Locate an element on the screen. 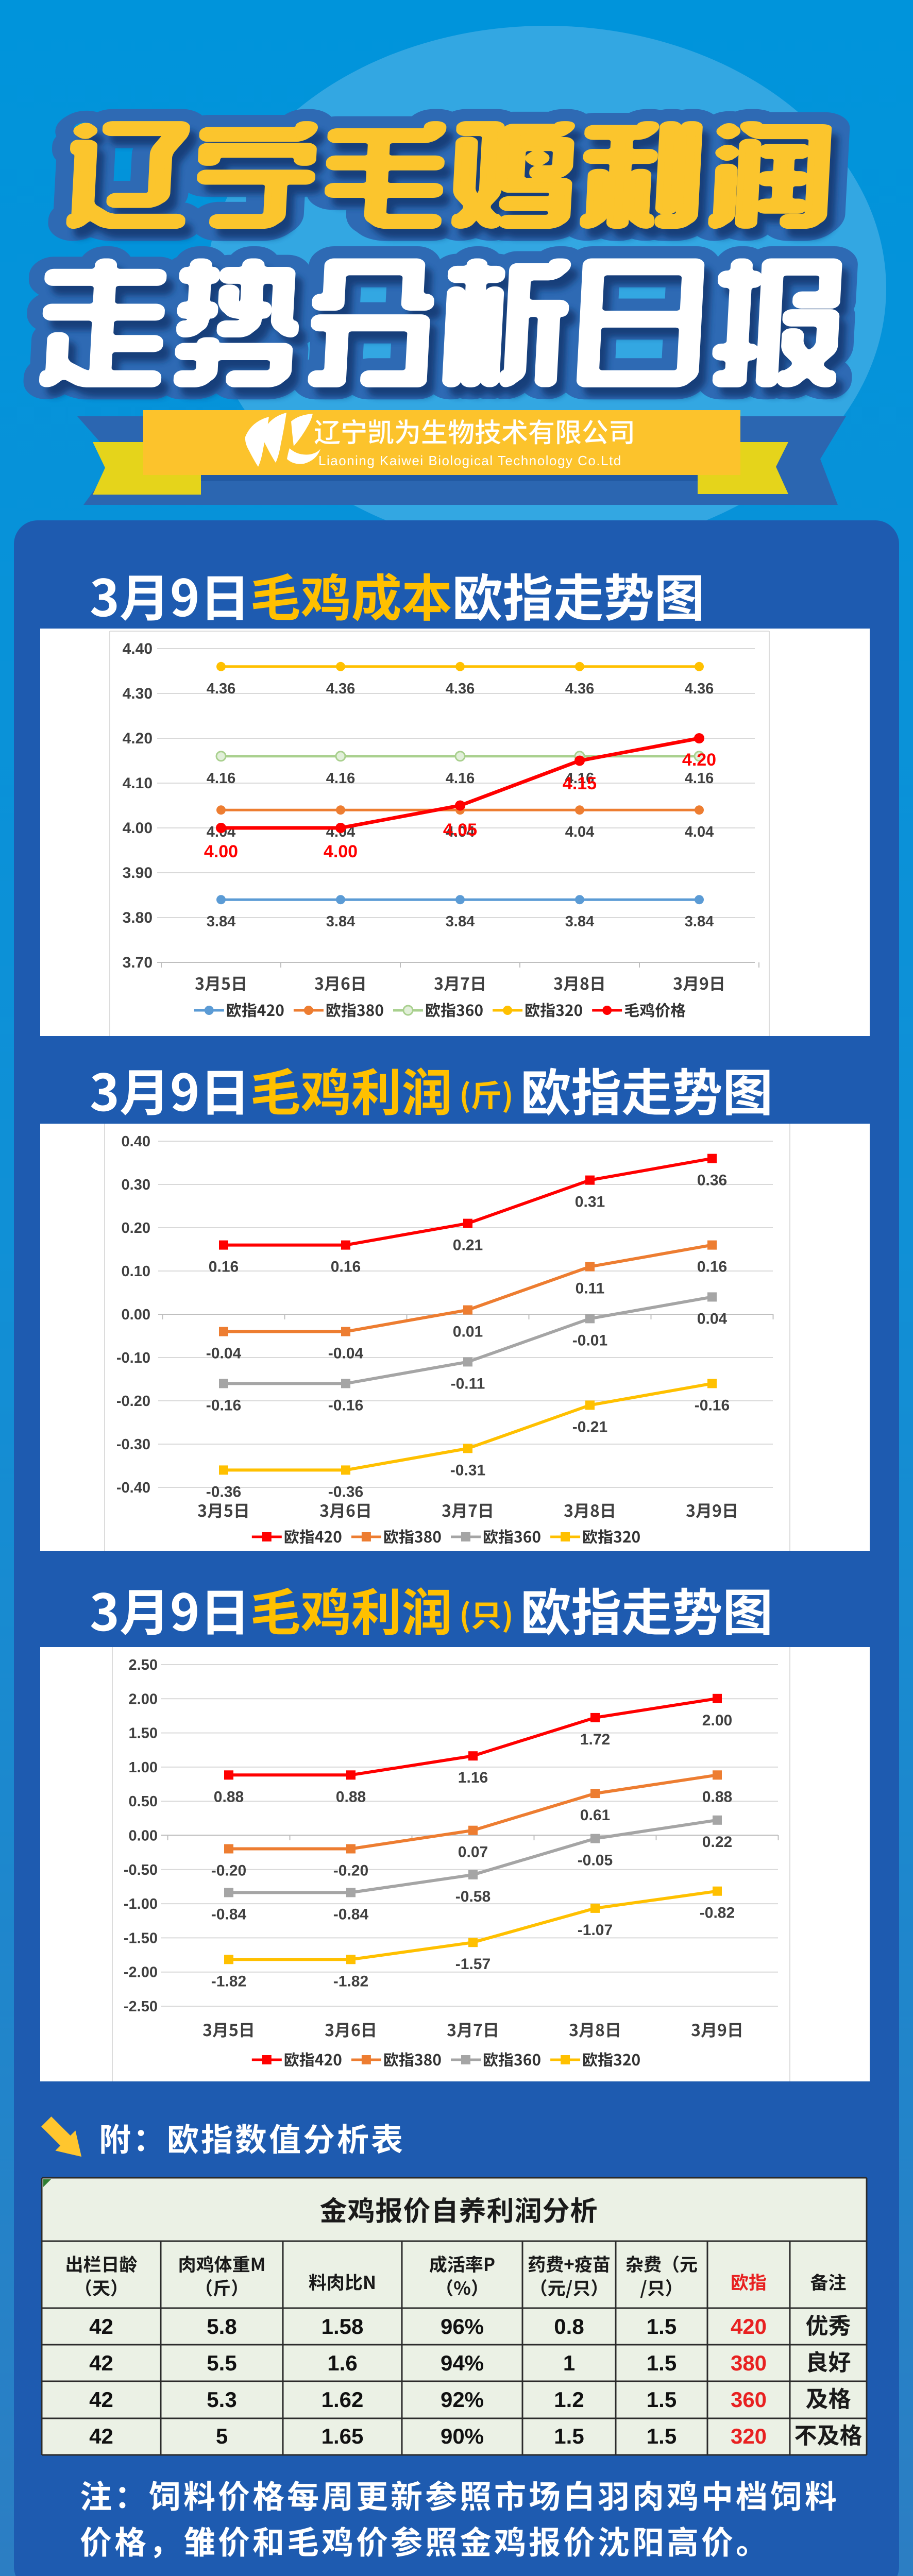  svg-text: 1.6 is located at coordinates (342, 2363).